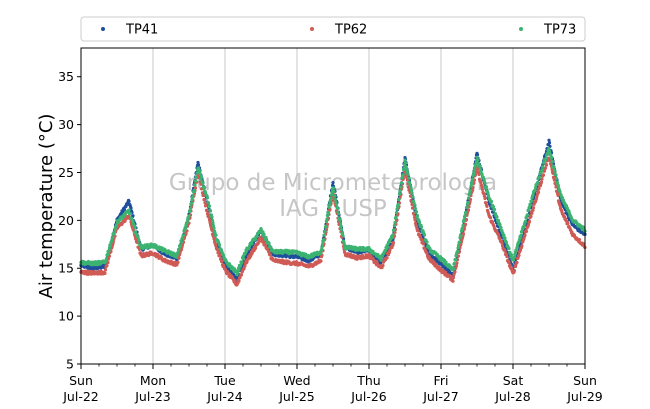 This screenshot has height=409, width=650. What do you see at coordinates (46, 206) in the screenshot?
I see `y-axis-title: Air temperature (°C)` at bounding box center [46, 206].